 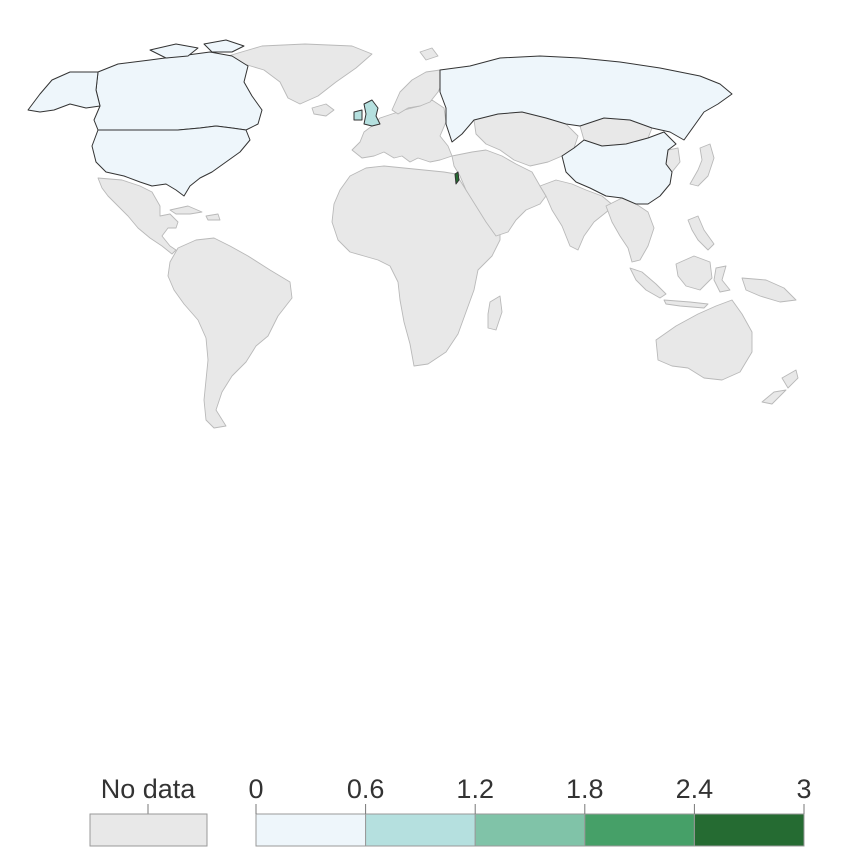 I want to click on region-ireland, so click(x=358, y=115).